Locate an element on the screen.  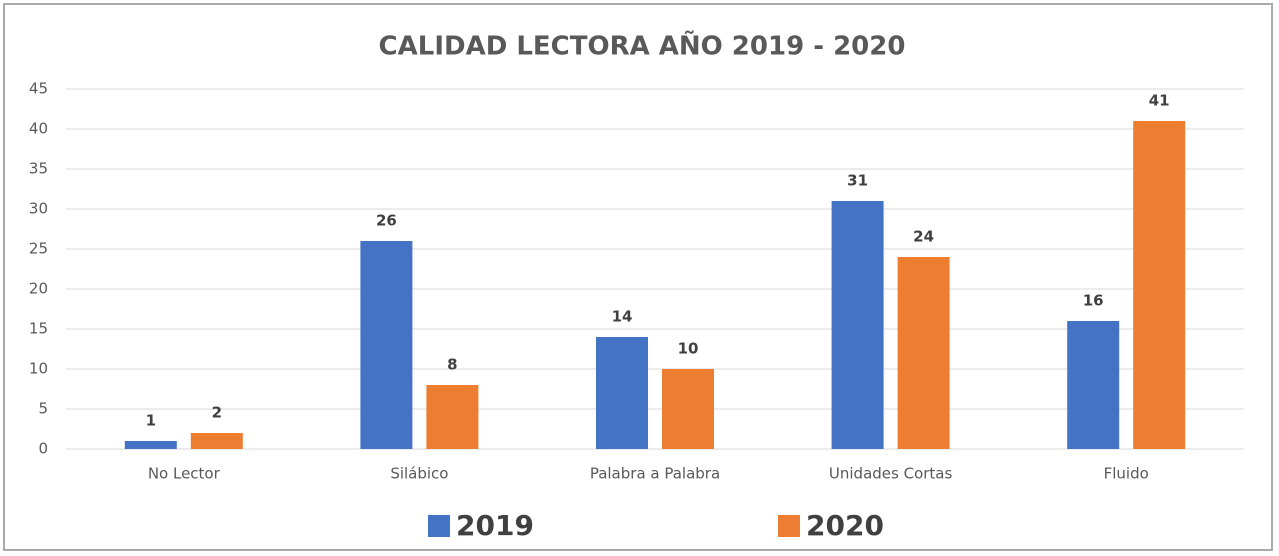
value-label: 41 is located at coordinates (1159, 101).